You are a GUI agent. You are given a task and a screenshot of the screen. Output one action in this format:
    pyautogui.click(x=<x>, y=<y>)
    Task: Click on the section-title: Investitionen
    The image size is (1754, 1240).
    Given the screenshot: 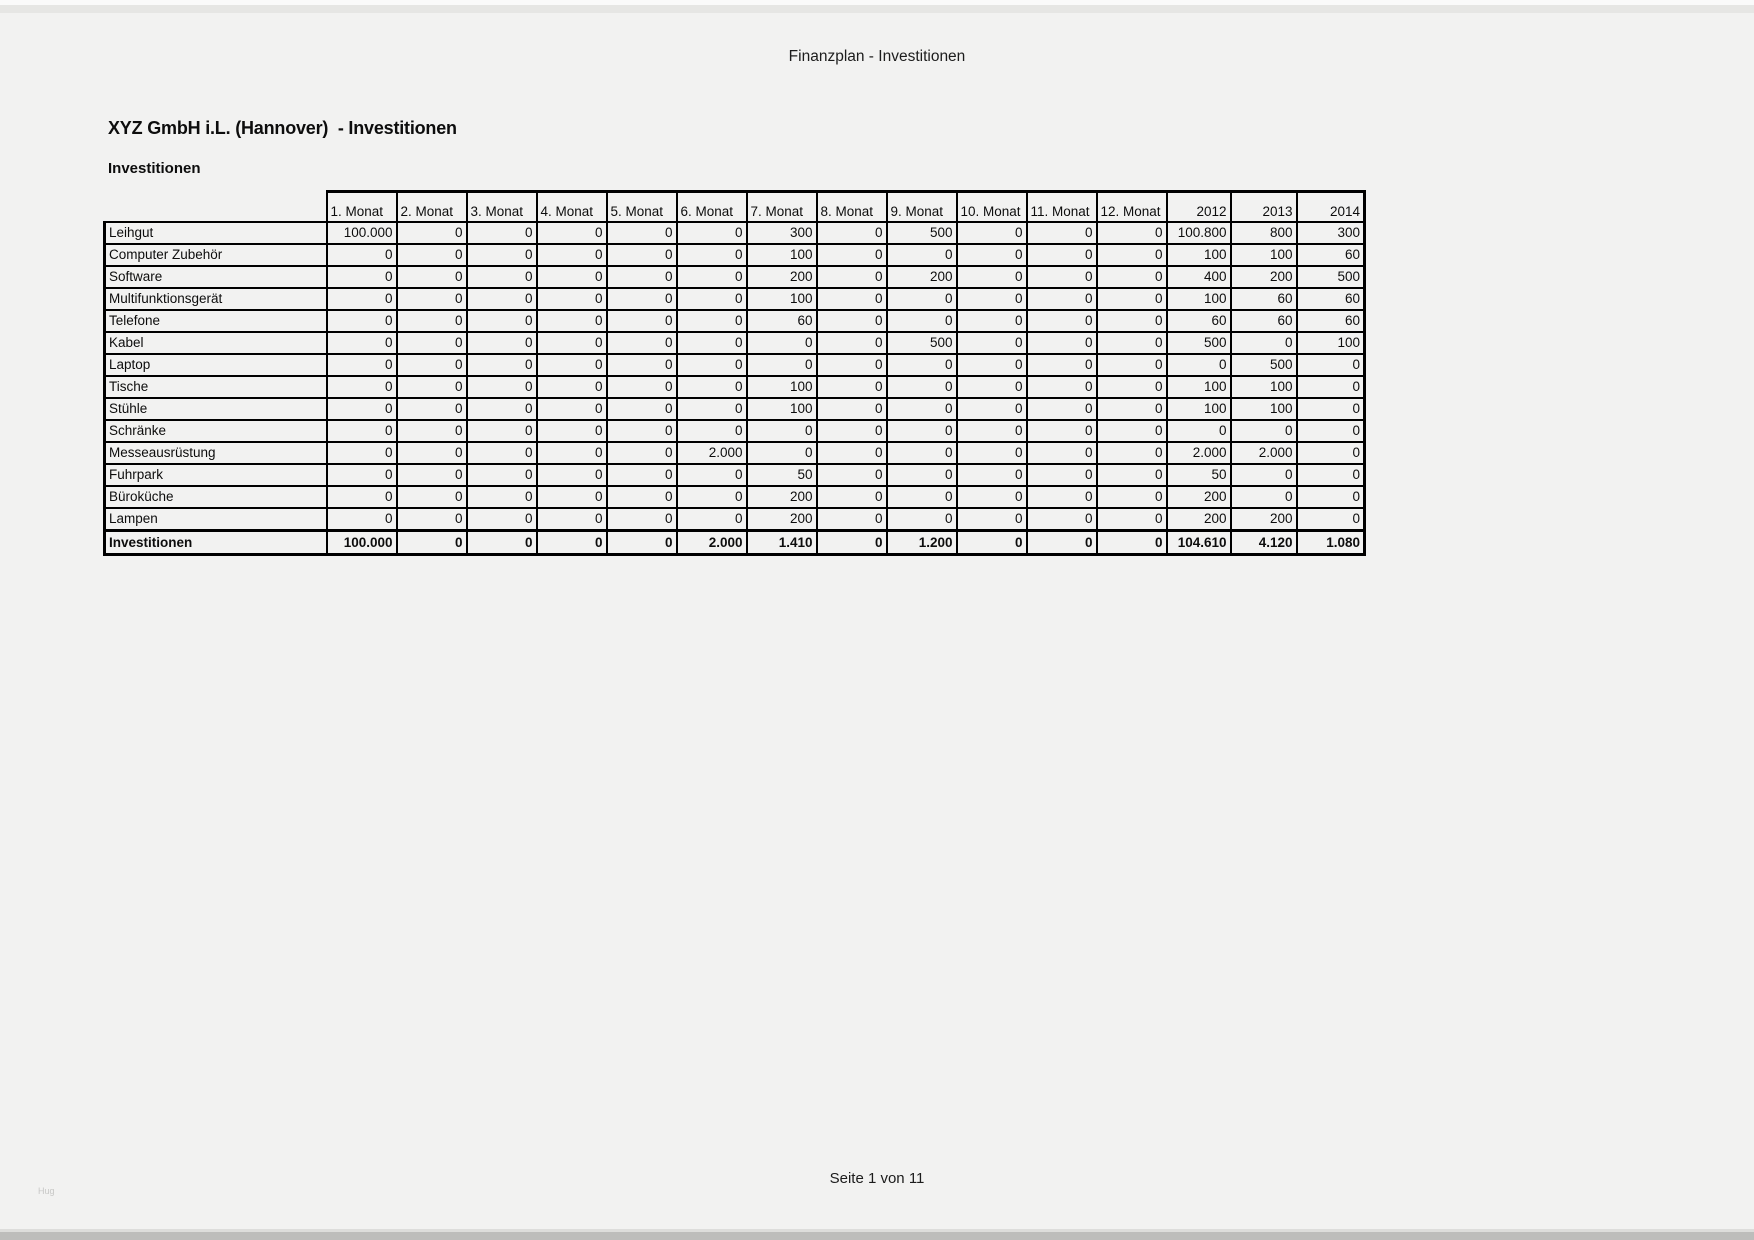 What is the action you would take?
    pyautogui.click(x=154, y=168)
    